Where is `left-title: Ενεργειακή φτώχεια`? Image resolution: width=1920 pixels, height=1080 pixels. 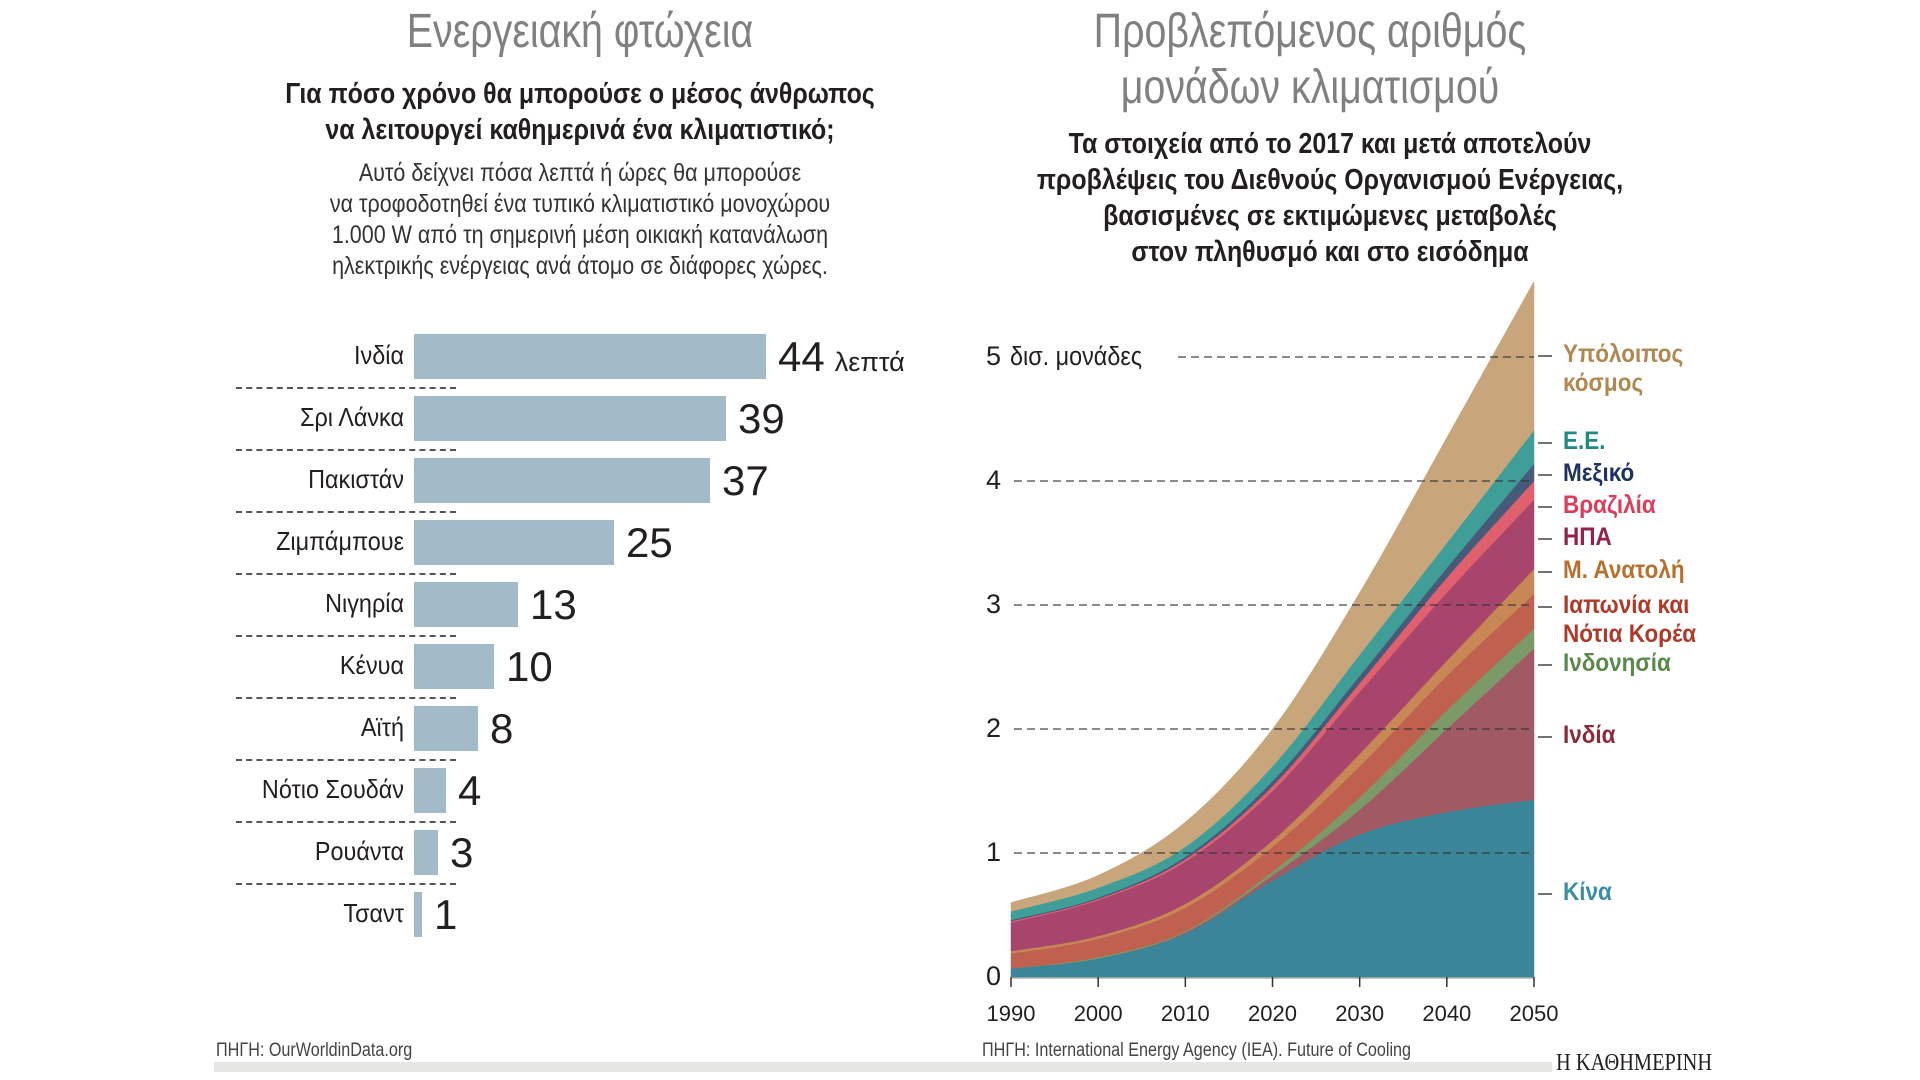
left-title: Ενεργειακή φτώχεια is located at coordinates (580, 31).